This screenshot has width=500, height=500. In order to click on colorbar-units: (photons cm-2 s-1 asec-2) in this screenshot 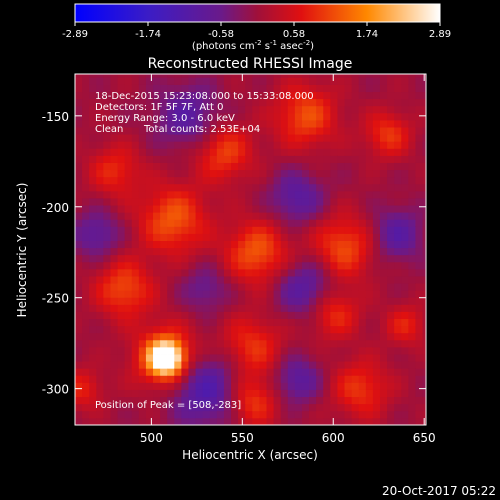, I will do `click(253, 45)`.